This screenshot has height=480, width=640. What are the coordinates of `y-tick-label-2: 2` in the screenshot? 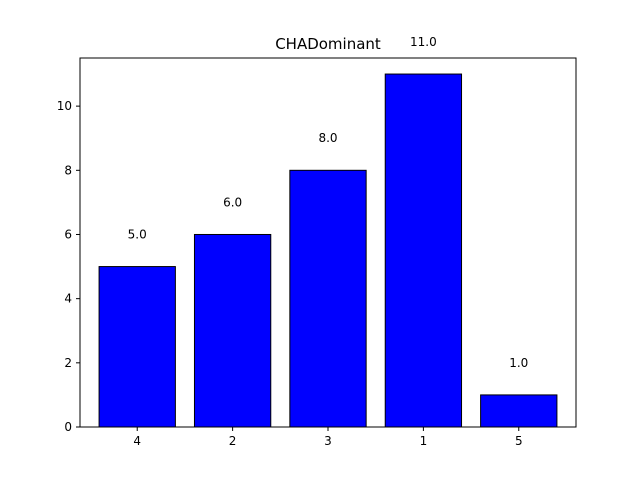 It's located at (68, 363).